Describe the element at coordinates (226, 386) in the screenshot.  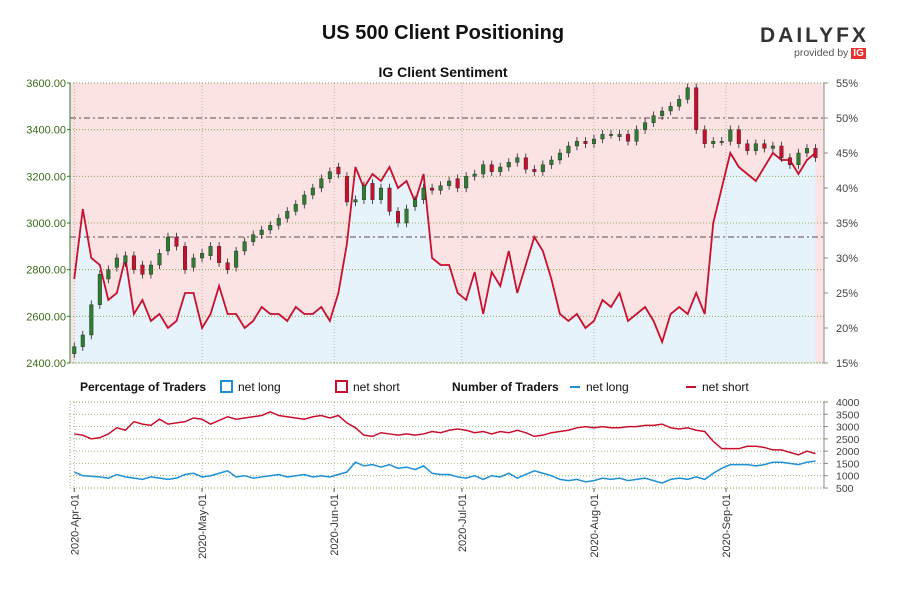
I see `net-long-swatch` at that location.